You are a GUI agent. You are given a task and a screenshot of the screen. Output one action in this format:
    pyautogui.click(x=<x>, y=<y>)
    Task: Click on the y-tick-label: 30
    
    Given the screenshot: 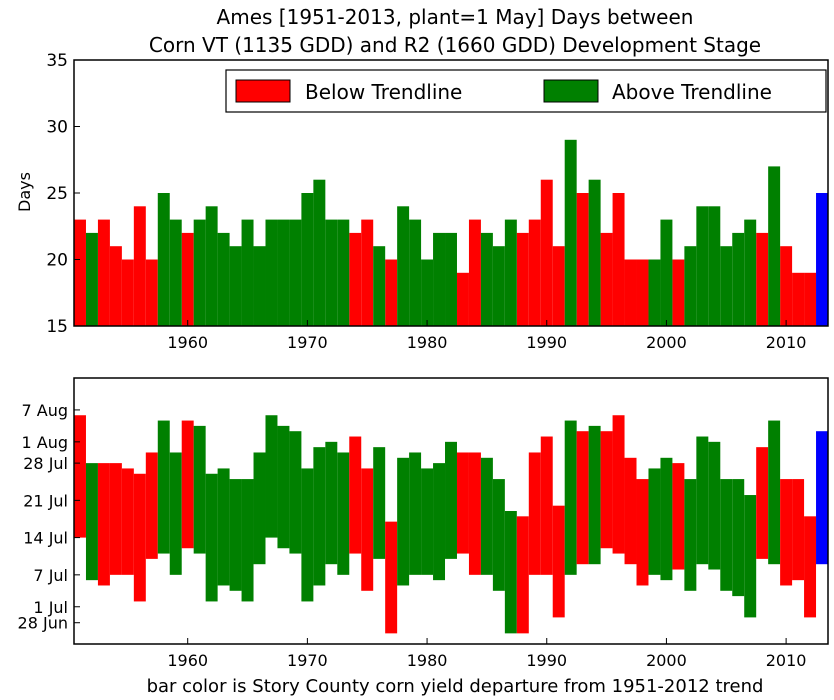 What is the action you would take?
    pyautogui.click(x=57, y=128)
    